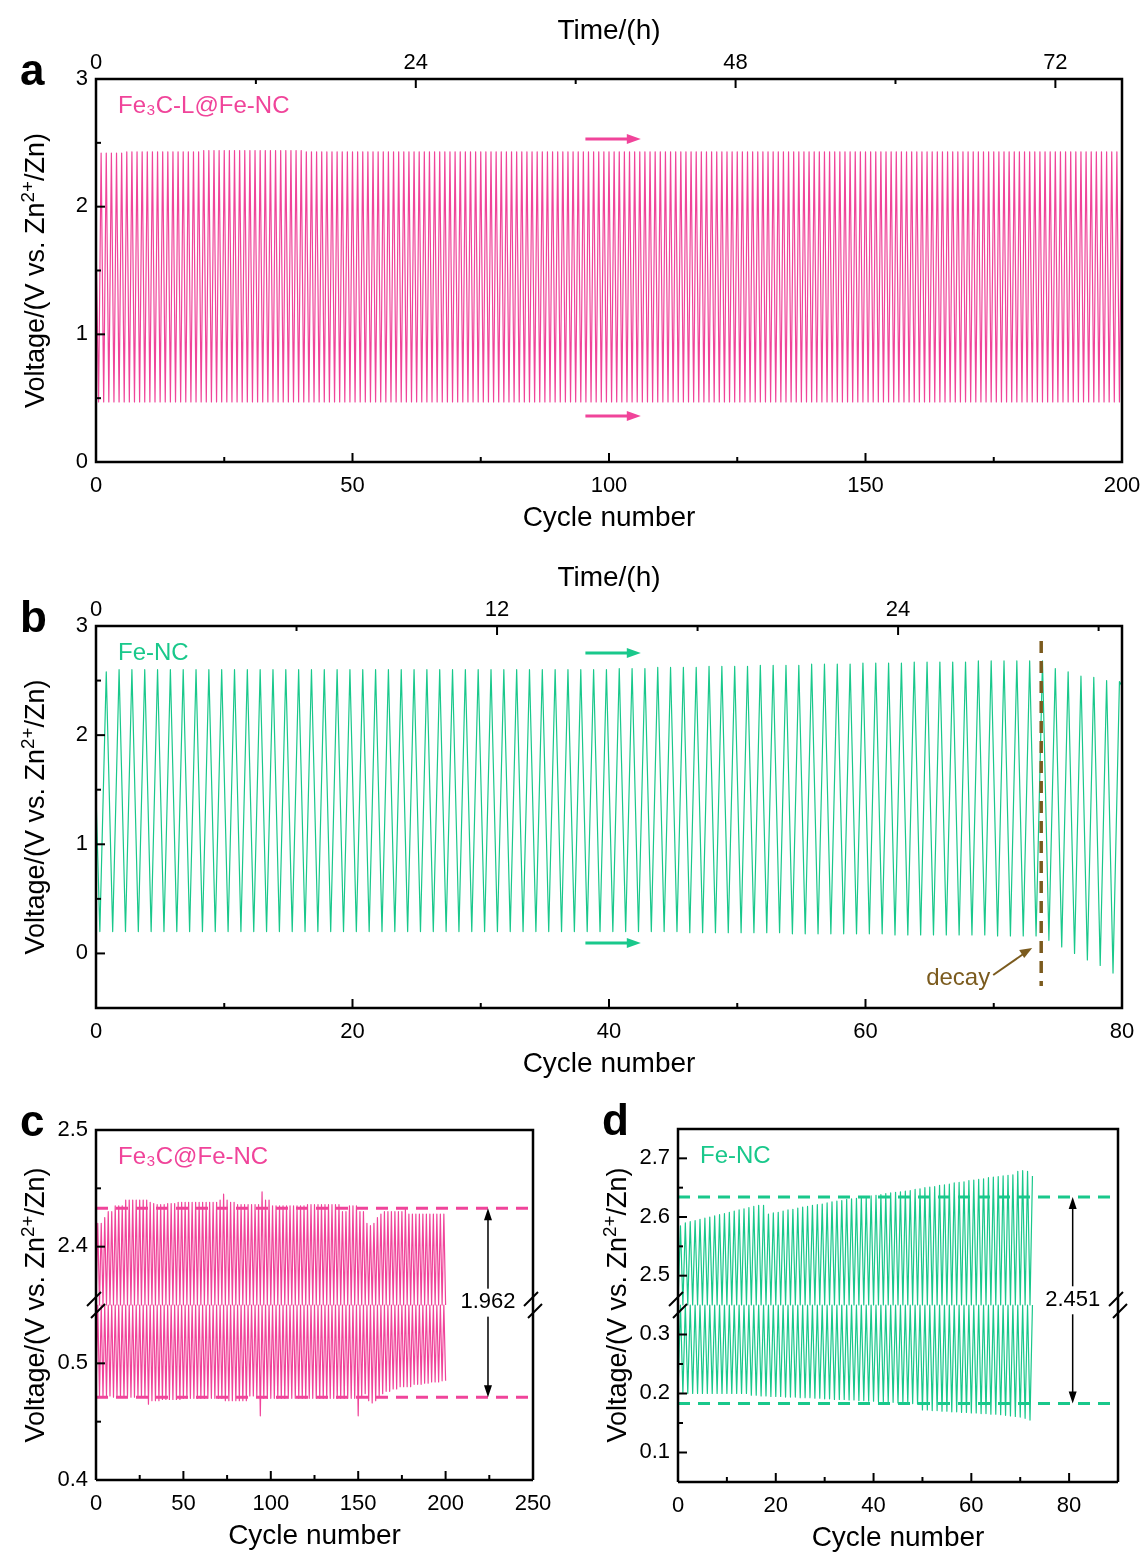 This screenshot has height=1553, width=1146. What do you see at coordinates (609, 276) in the screenshot?
I see `line-series` at bounding box center [609, 276].